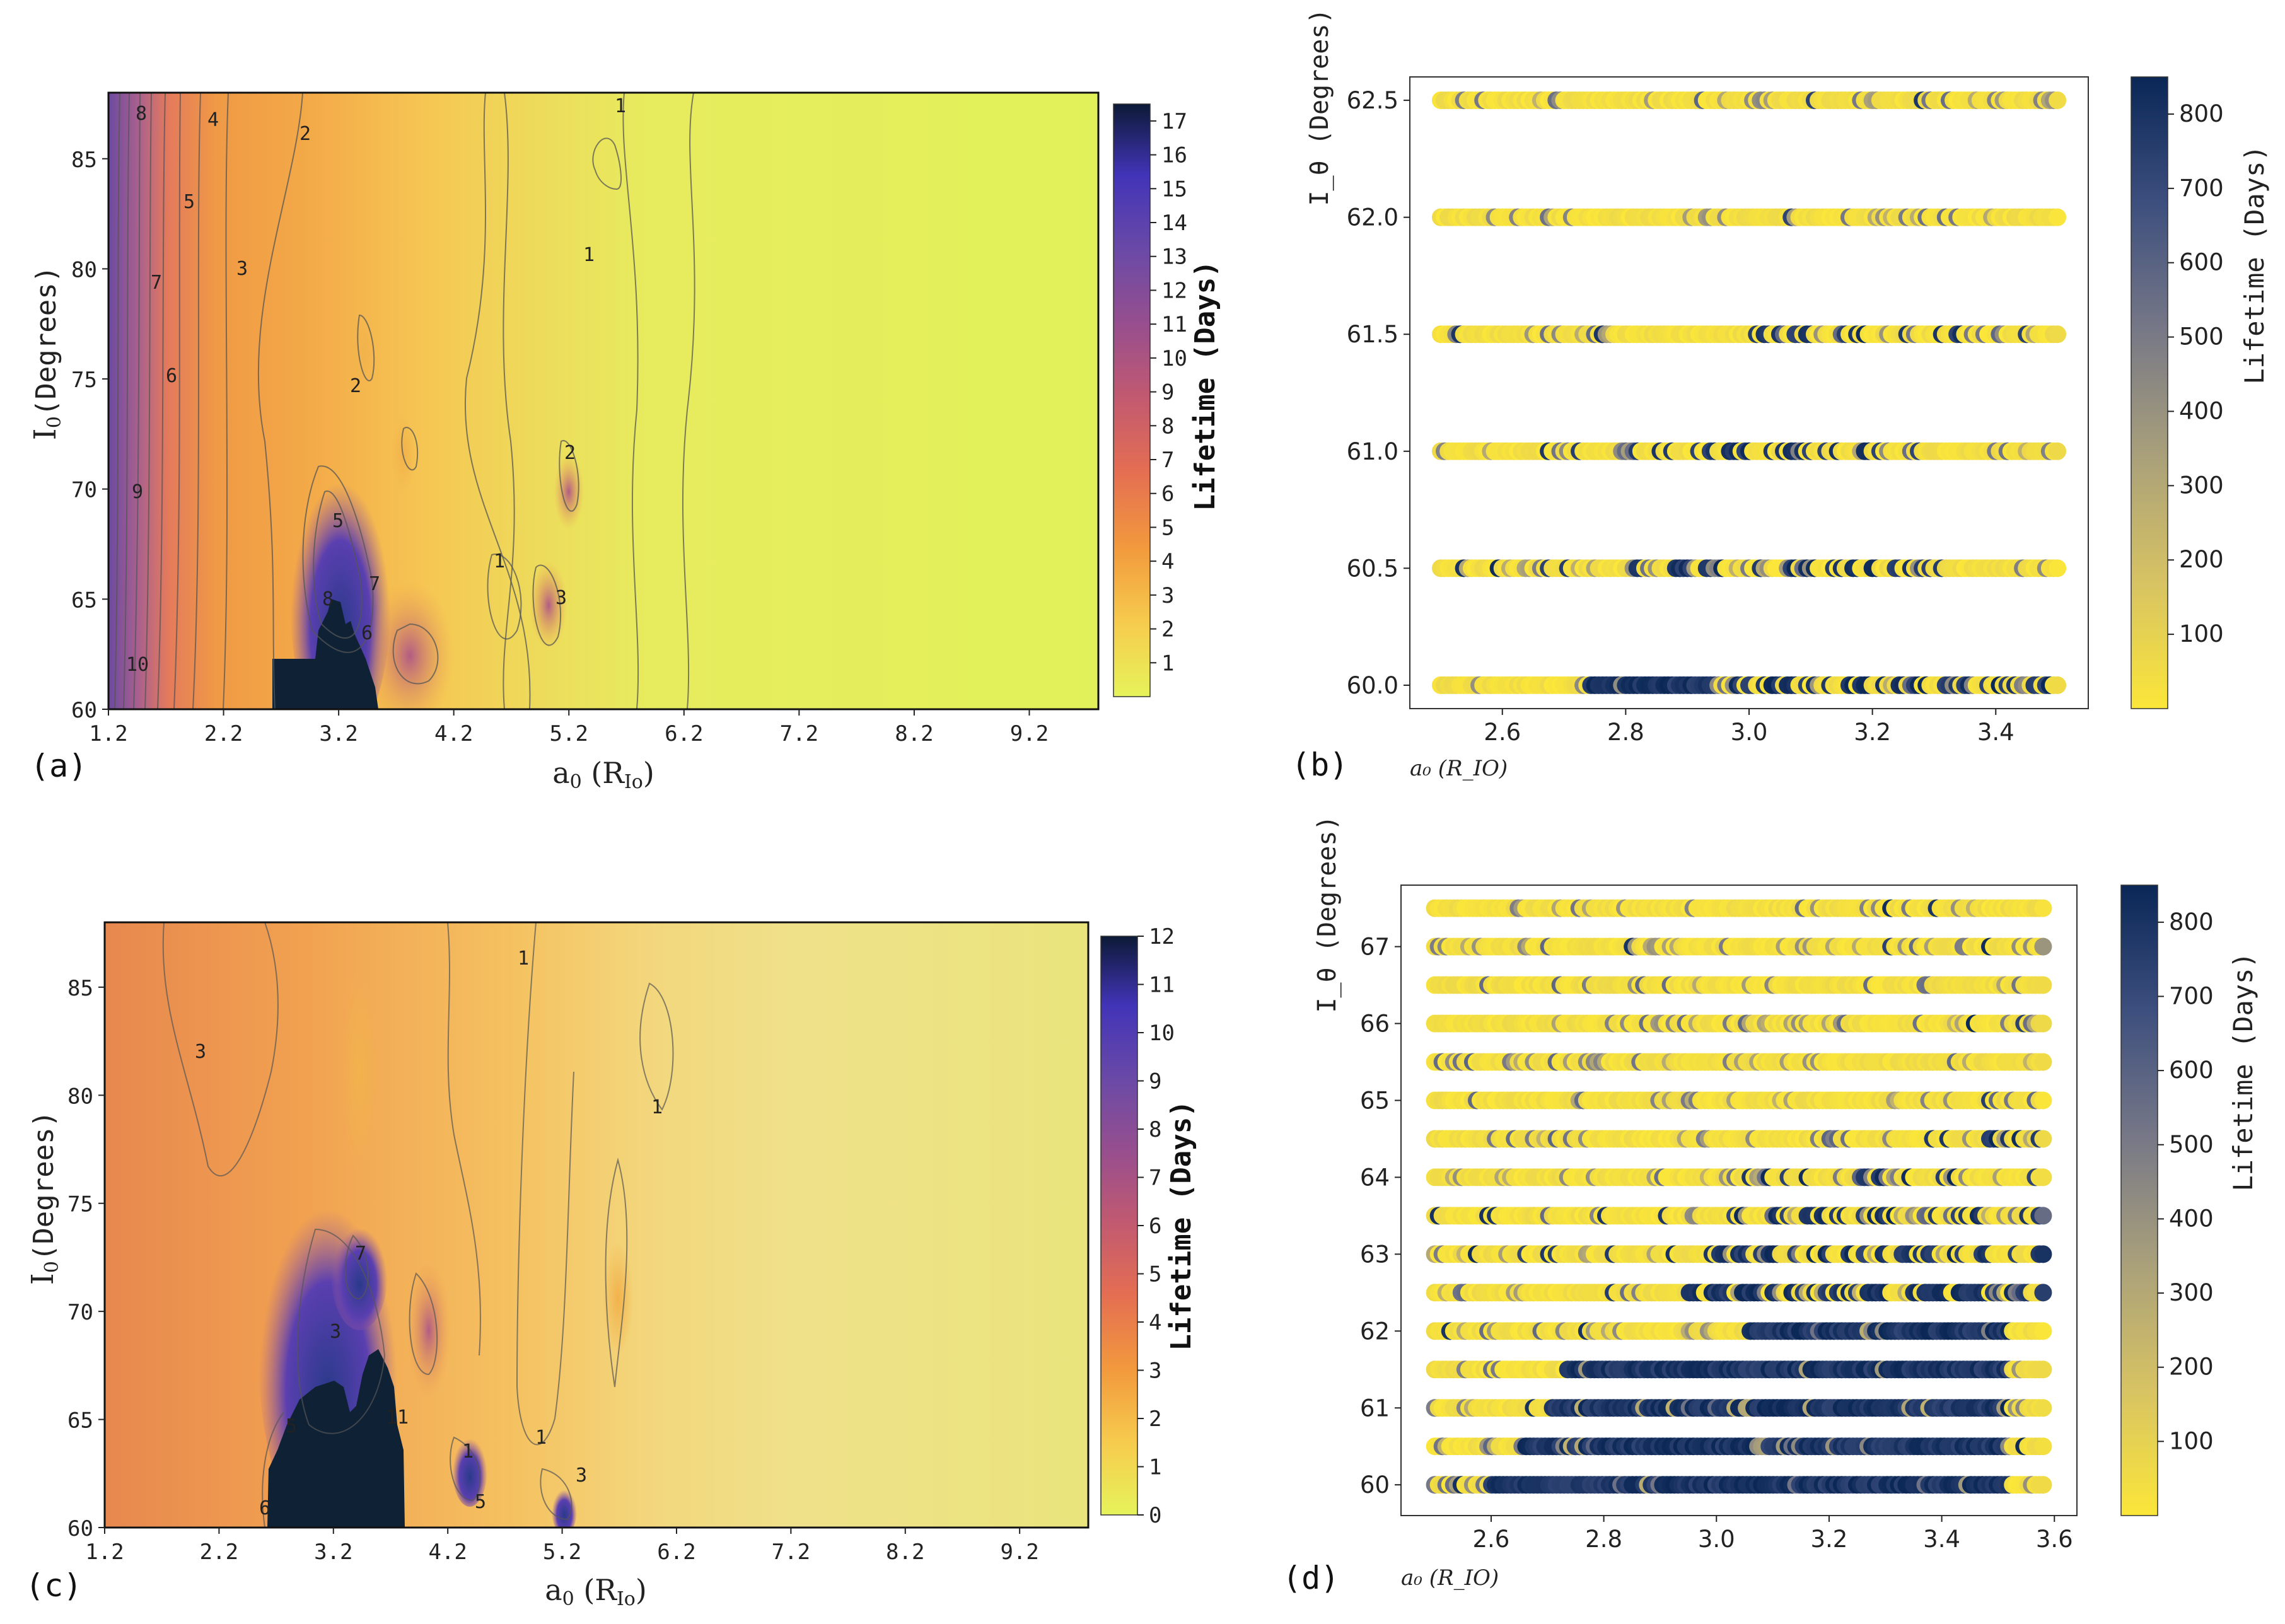 The image size is (2285, 1624). What do you see at coordinates (562, 1552) in the screenshot?
I see `x-tick-label: 5.2` at bounding box center [562, 1552].